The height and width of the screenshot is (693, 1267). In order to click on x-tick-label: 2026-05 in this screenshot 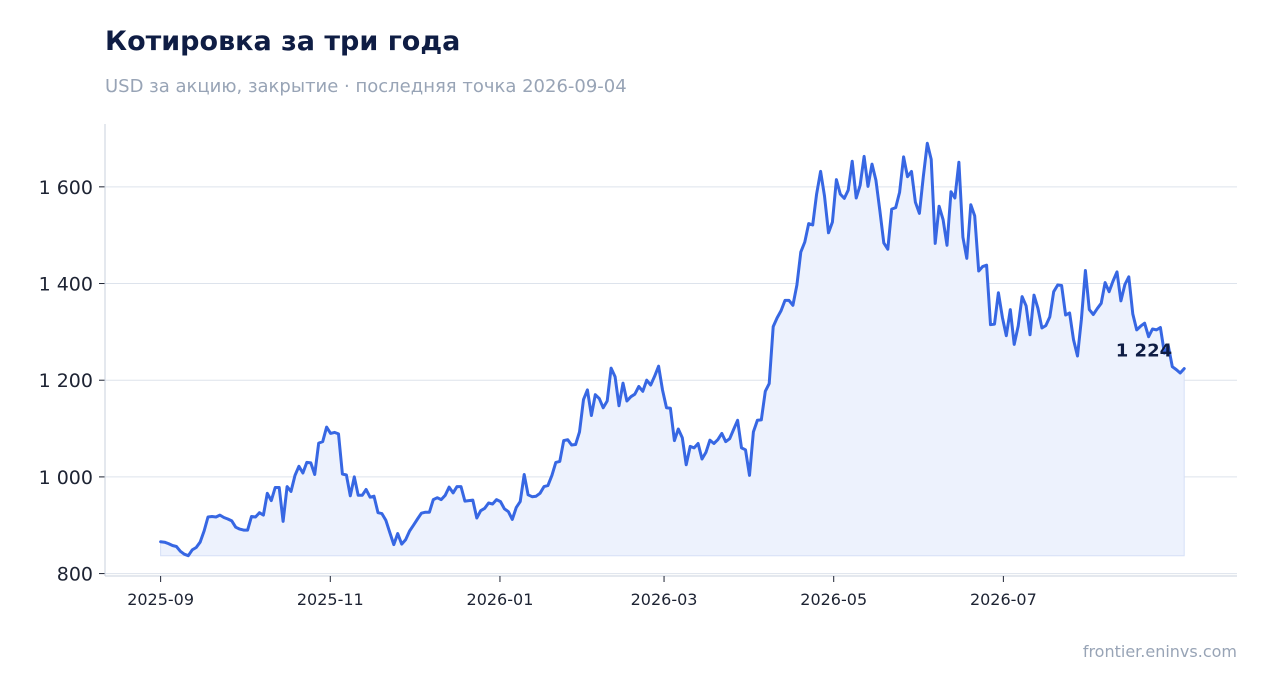, I will do `click(833, 599)`.